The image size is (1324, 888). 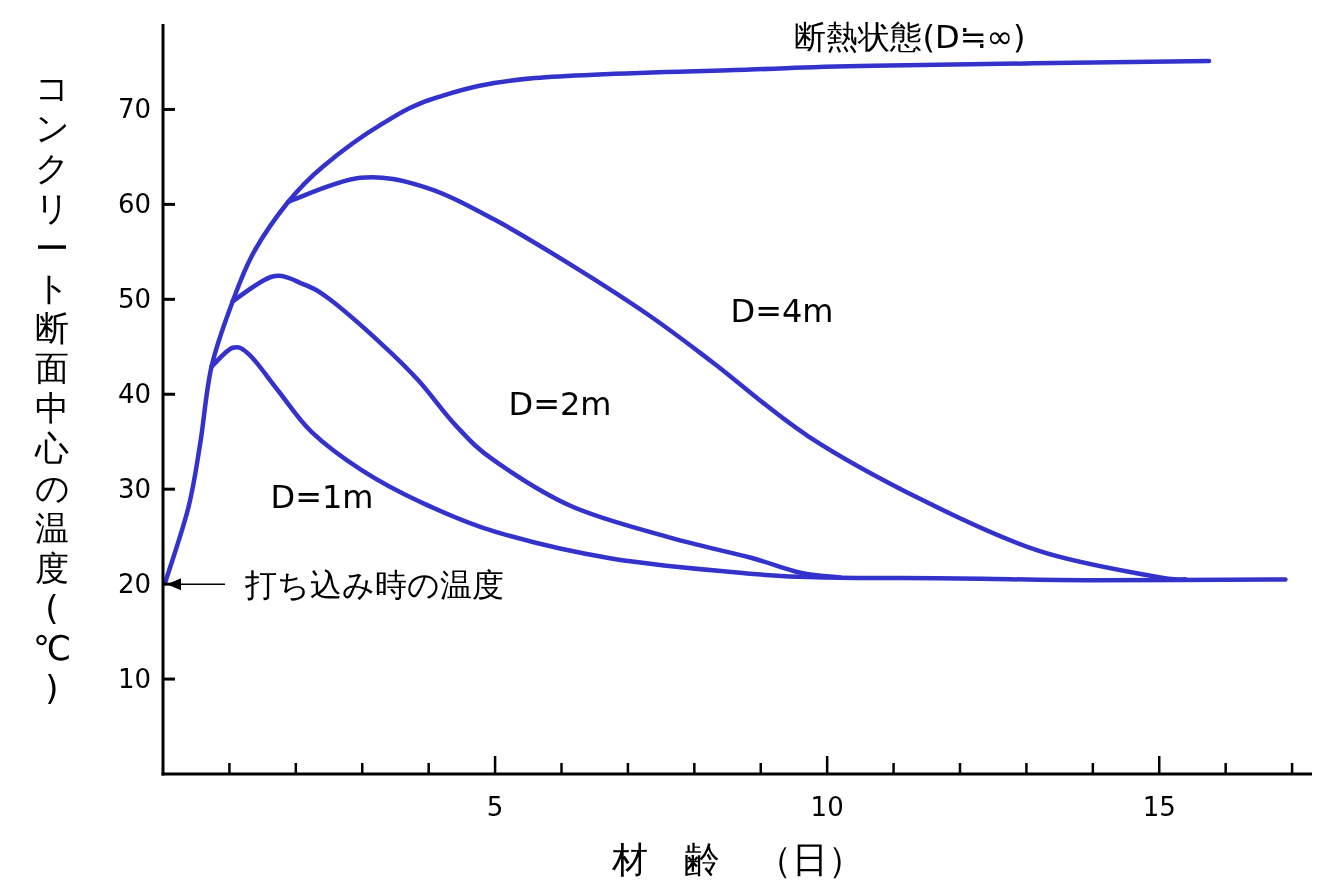 What do you see at coordinates (134, 109) in the screenshot?
I see `y-tick-label: 70` at bounding box center [134, 109].